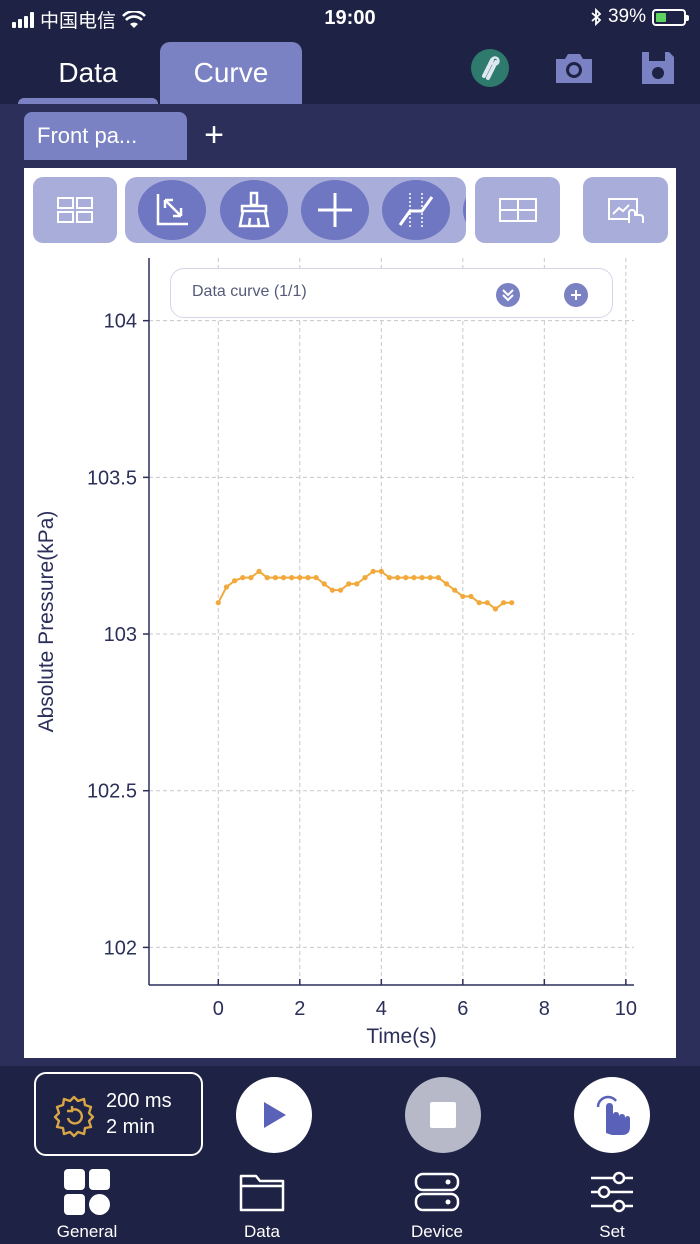 This screenshot has height=1244, width=700. Describe the element at coordinates (596, 17) in the screenshot. I see `bluetooth-icon` at that location.